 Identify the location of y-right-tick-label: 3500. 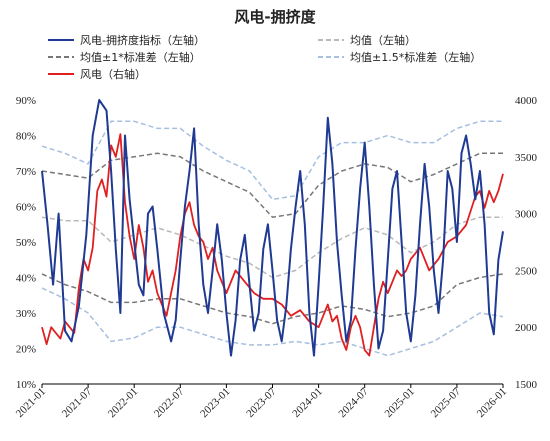
(526, 158).